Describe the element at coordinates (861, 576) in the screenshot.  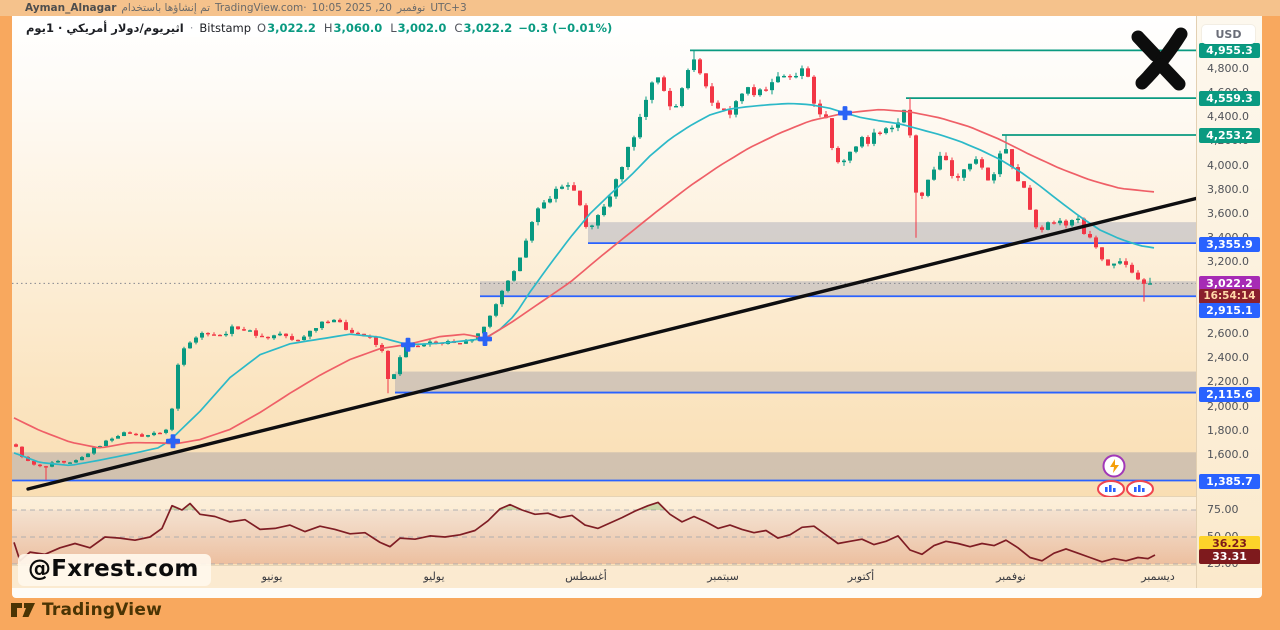
I see `month-label: أكتوبر` at that location.